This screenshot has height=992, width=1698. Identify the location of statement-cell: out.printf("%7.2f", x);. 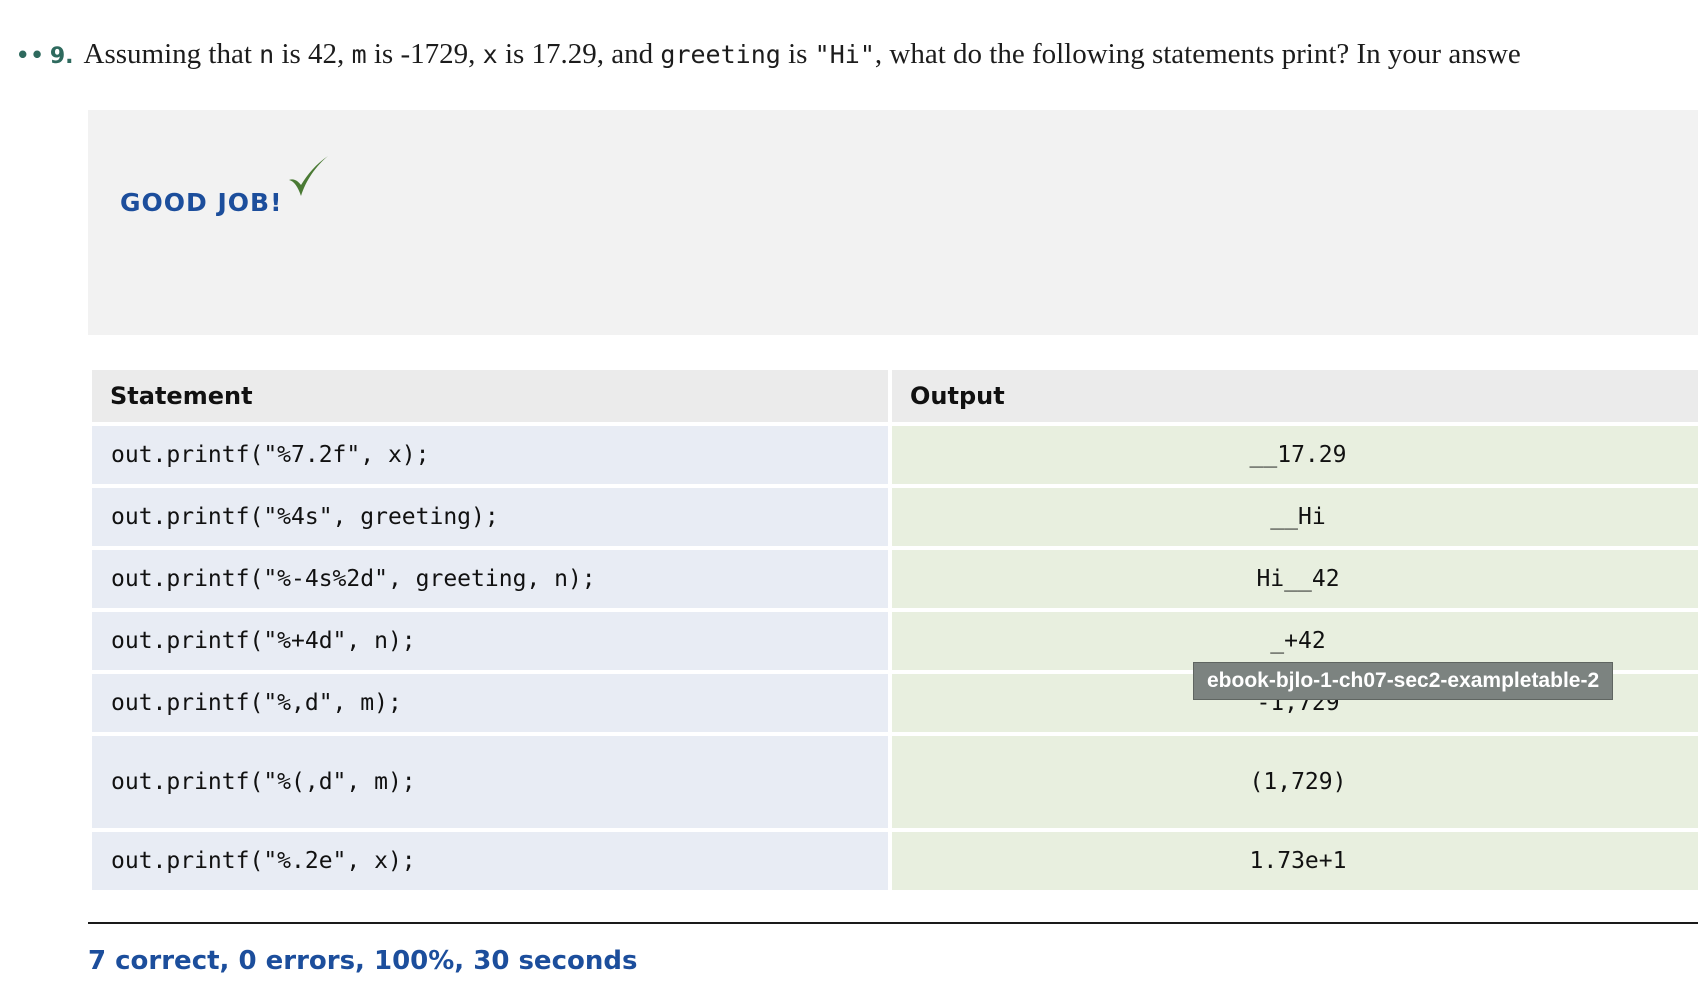
(490, 455).